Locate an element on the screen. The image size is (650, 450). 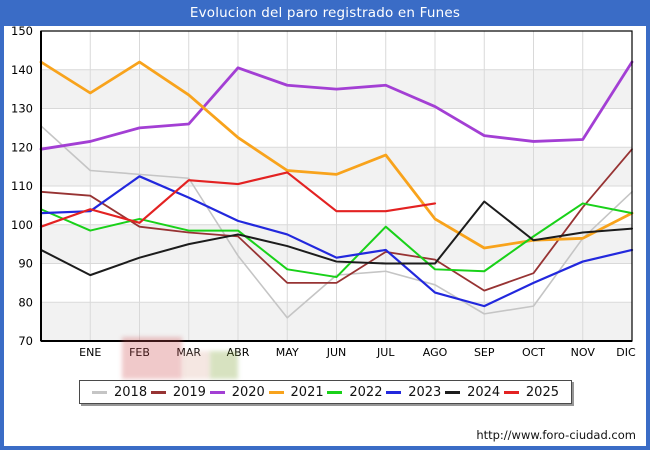
legend-label: 2023 is located at coordinates (425, 392).